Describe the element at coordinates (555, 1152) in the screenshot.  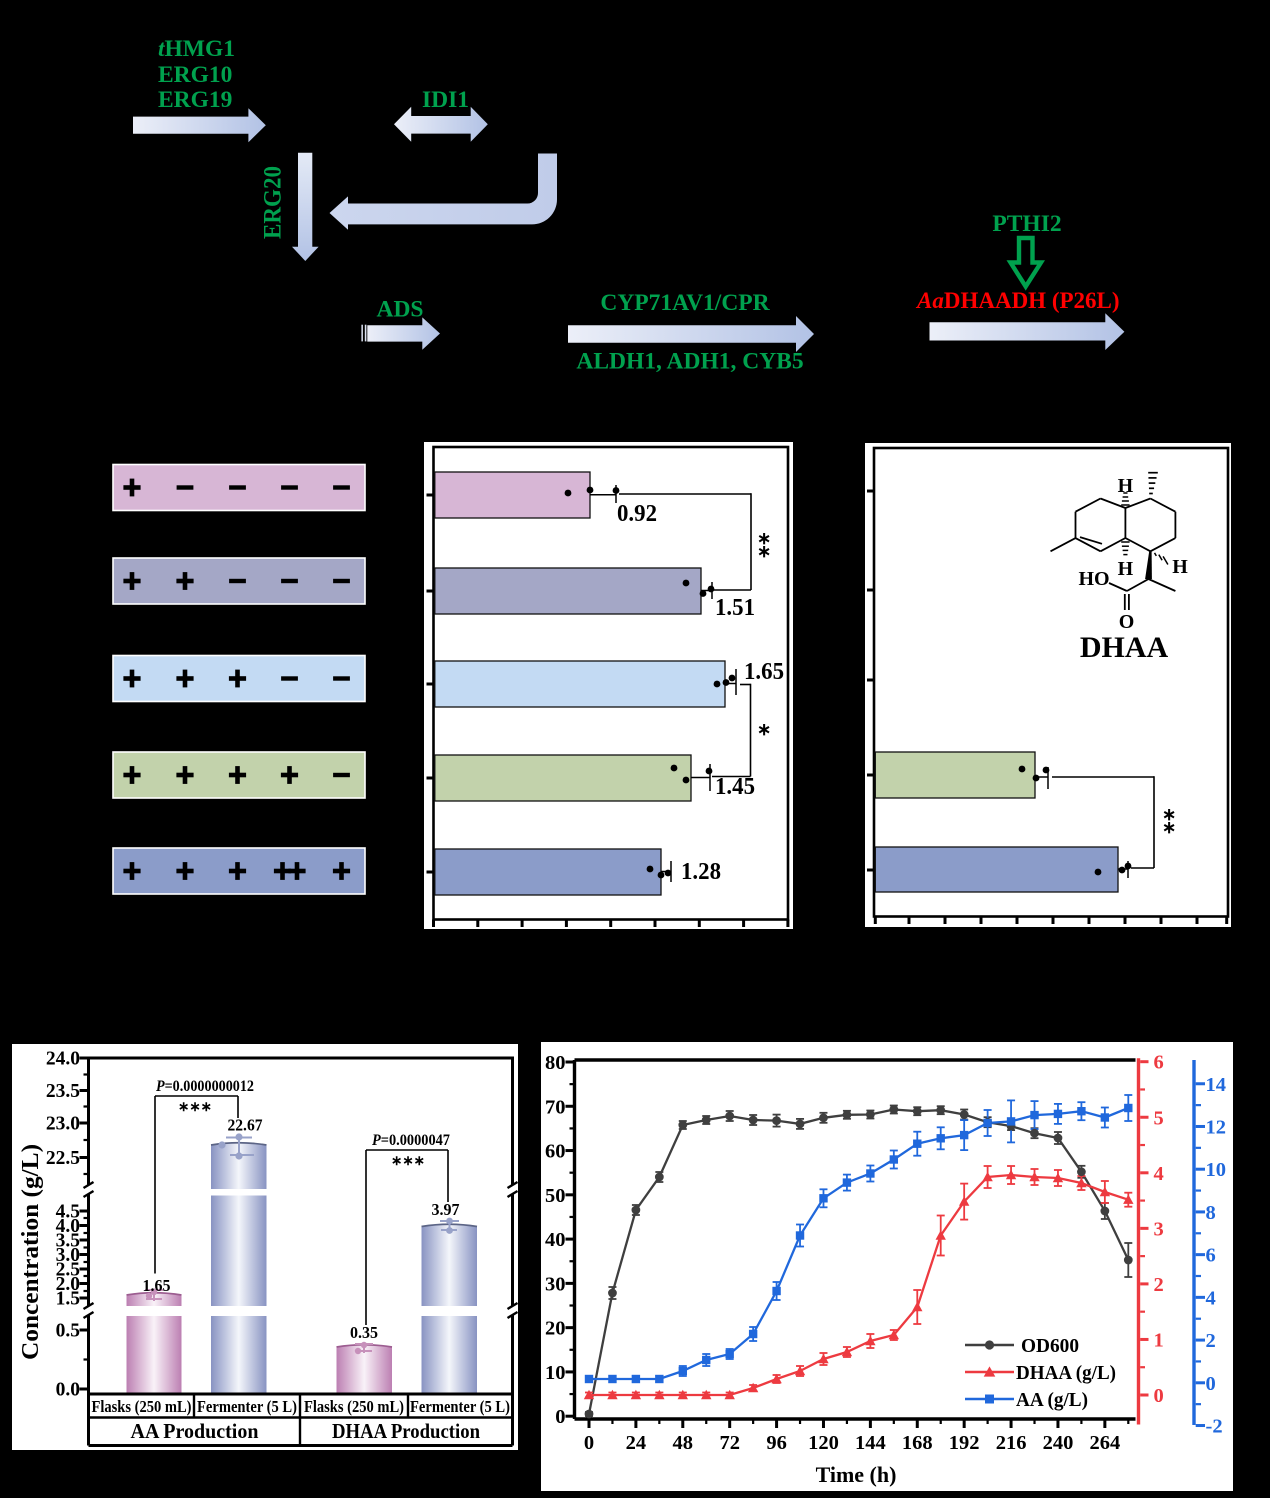
I see `svg-text: 60` at that location.